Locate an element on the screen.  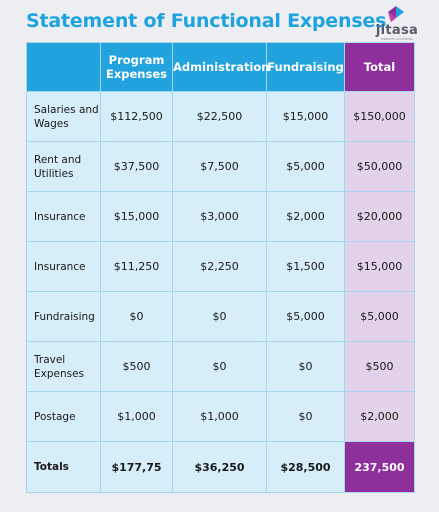
cell-program: $15,000 is located at coordinates (136, 216).